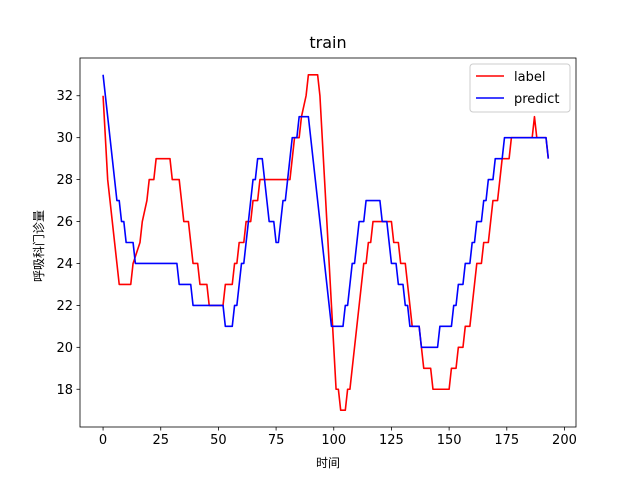 Image resolution: width=640 pixels, height=480 pixels. I want to click on x-tick-label: 25, so click(160, 440).